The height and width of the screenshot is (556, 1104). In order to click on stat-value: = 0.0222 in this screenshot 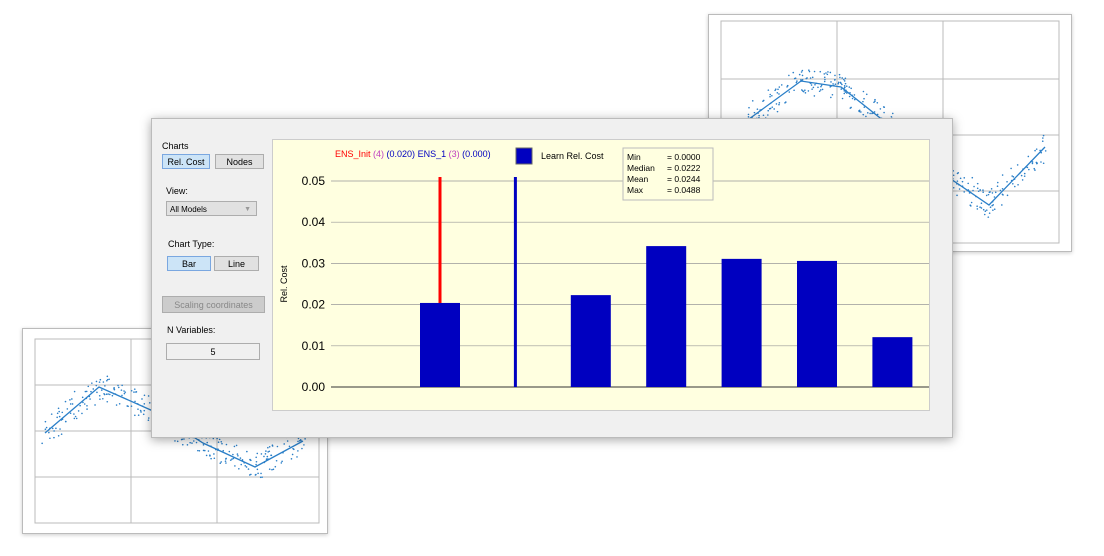, I will do `click(684, 168)`.